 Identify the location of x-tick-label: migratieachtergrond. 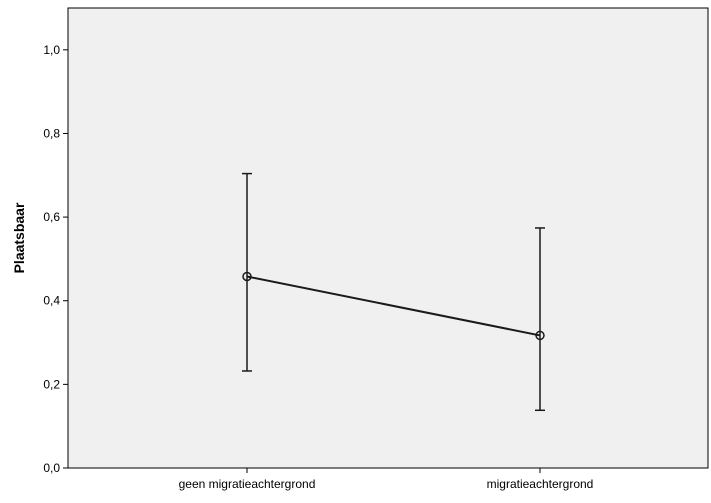
(540, 484).